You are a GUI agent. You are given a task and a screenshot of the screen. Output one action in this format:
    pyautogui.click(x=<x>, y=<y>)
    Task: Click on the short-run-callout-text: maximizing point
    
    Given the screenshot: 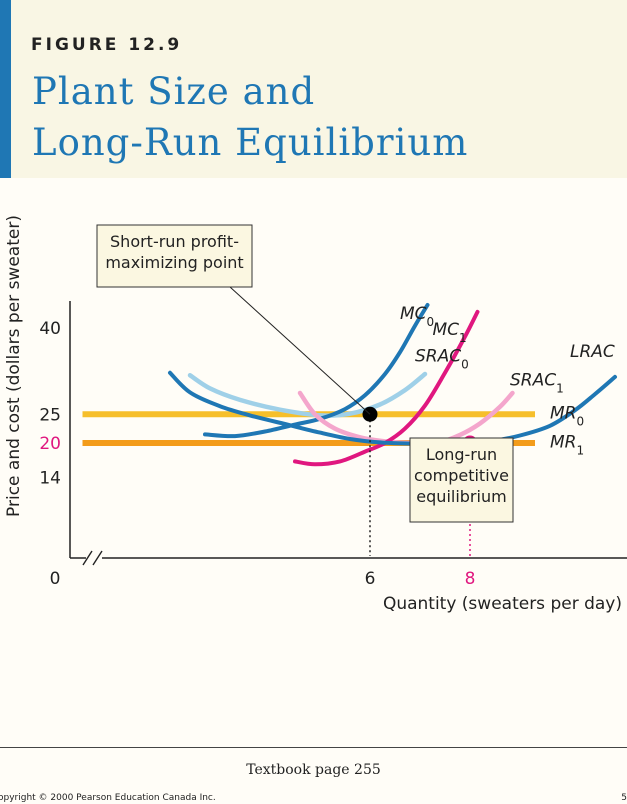 What is the action you would take?
    pyautogui.click(x=174, y=262)
    